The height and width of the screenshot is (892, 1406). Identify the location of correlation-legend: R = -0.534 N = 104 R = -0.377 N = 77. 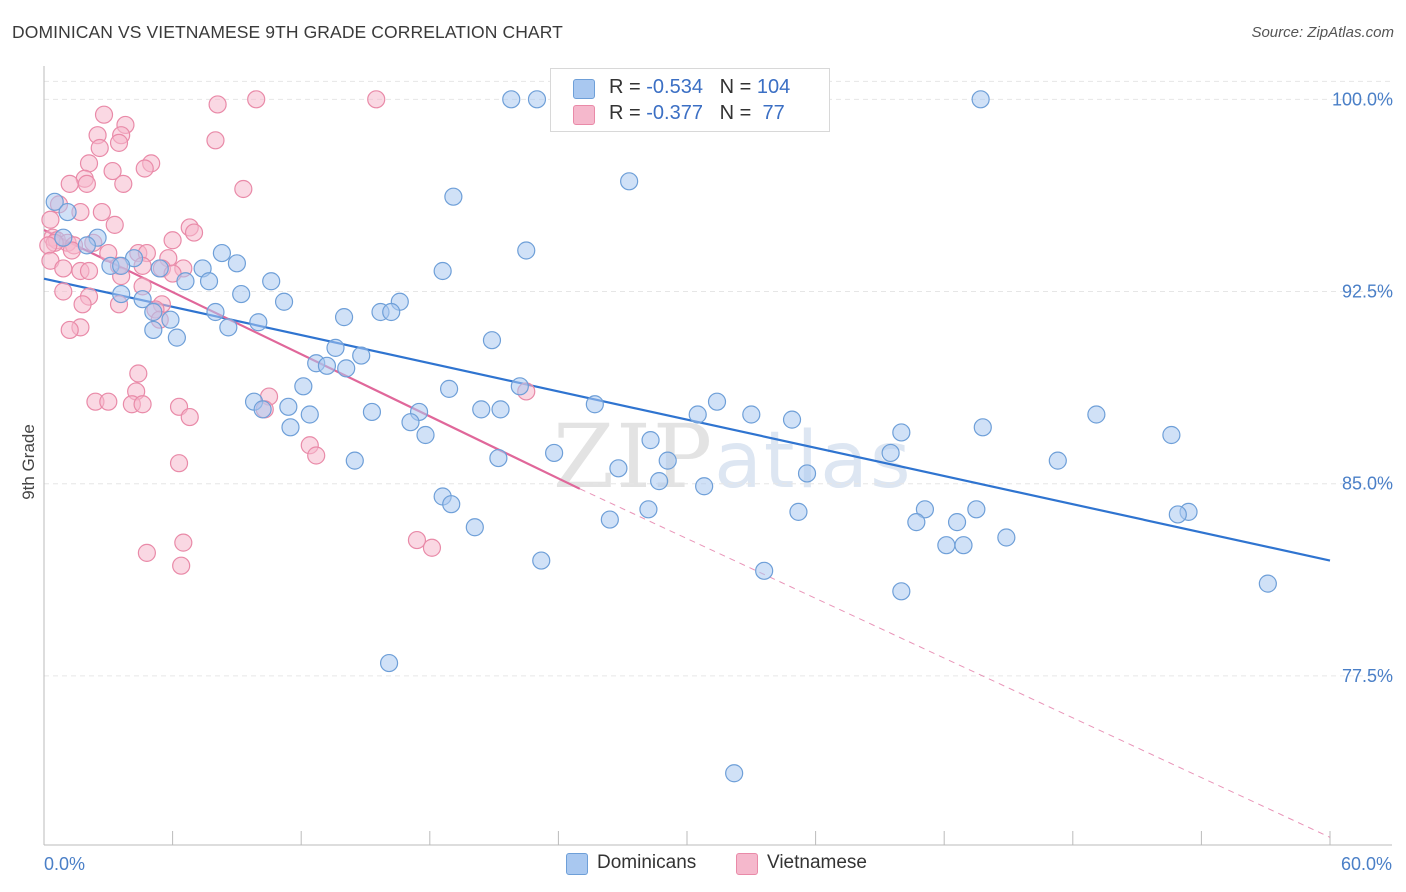
(690, 100).